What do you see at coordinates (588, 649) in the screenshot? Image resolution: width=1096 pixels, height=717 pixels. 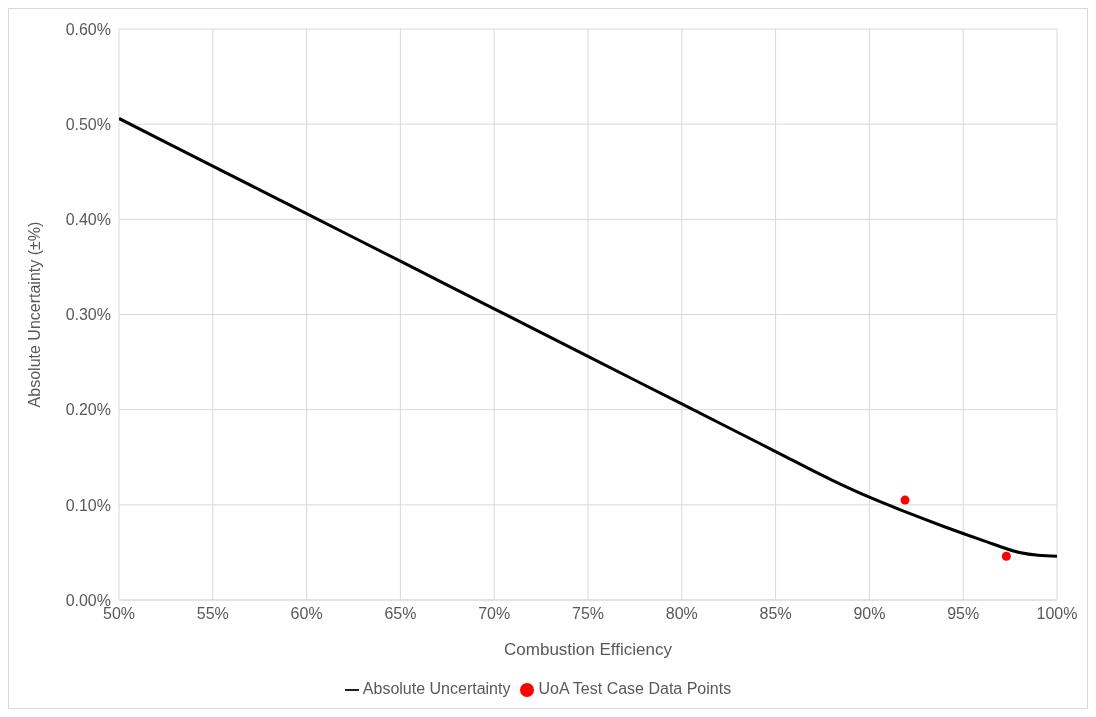 I see `x-axis-title: Combustion Efficiency` at bounding box center [588, 649].